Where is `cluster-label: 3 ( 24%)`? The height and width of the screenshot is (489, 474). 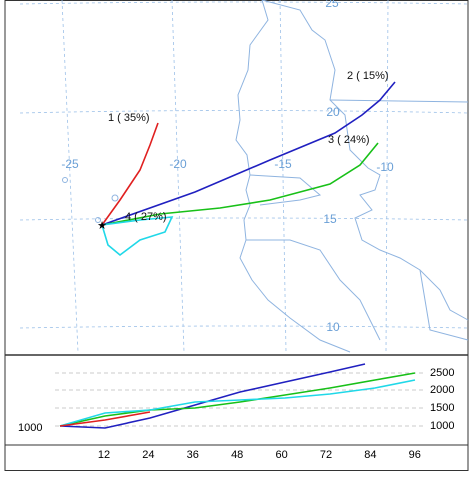
cluster-label: 3 ( 24%) is located at coordinates (349, 140).